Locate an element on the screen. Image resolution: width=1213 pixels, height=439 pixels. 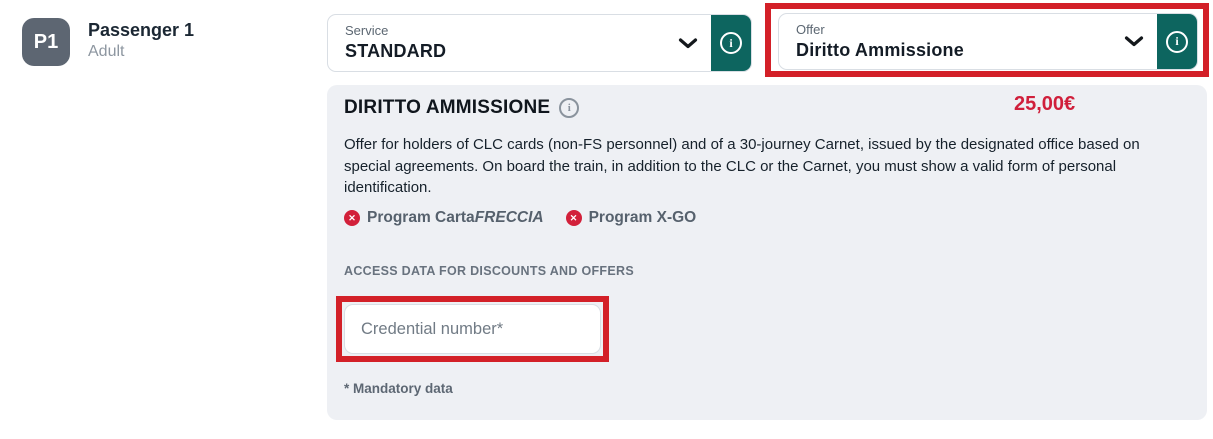
offer-title-info-icon: i is located at coordinates (569, 108).